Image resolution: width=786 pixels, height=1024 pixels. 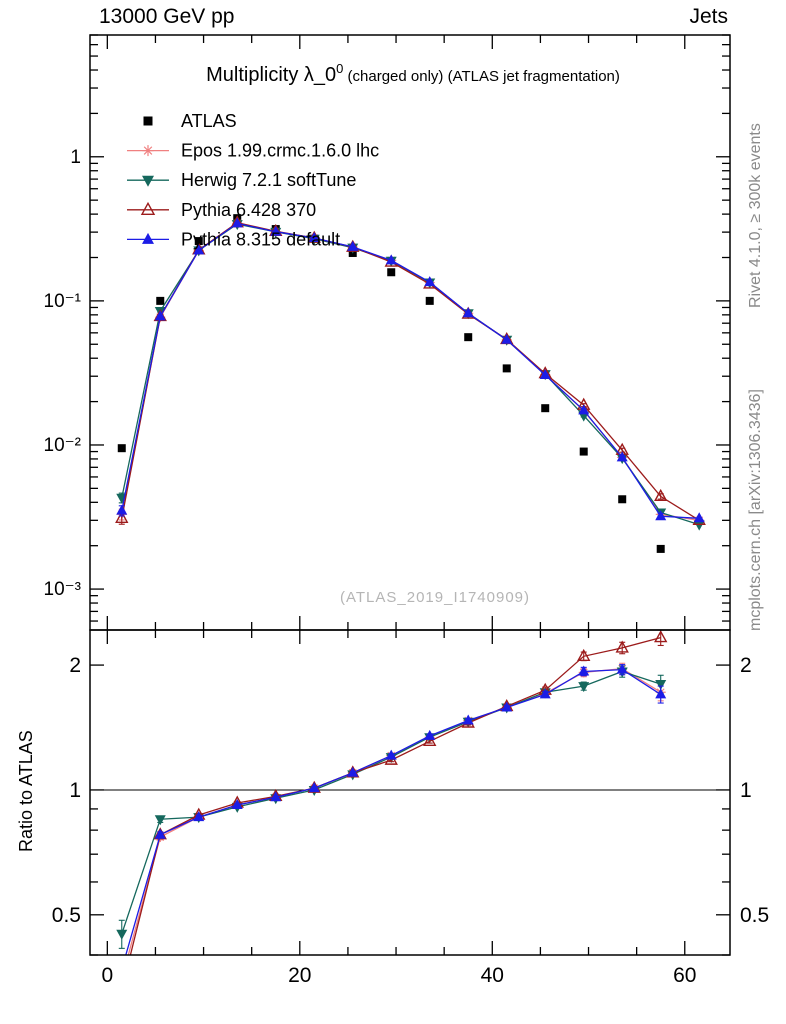 I want to click on x-tick-label: 0, so click(x=107, y=975).